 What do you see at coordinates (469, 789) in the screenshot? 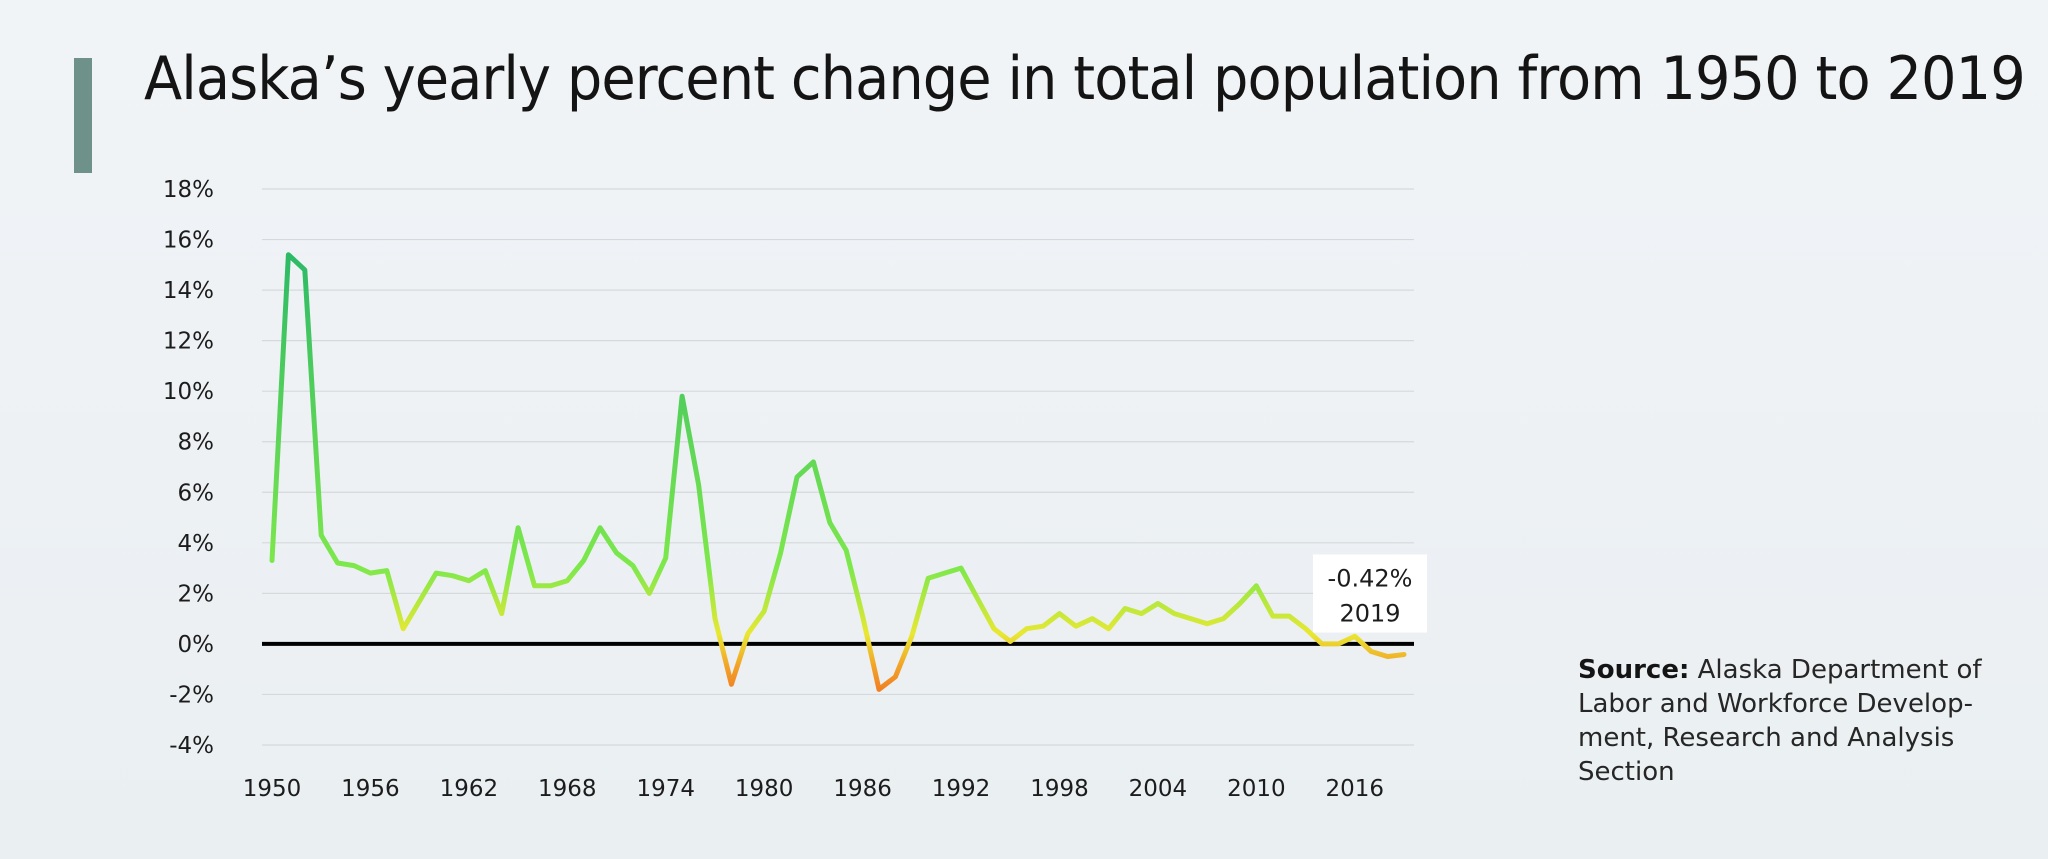
I see `x-tick-label: 1962` at bounding box center [469, 789].